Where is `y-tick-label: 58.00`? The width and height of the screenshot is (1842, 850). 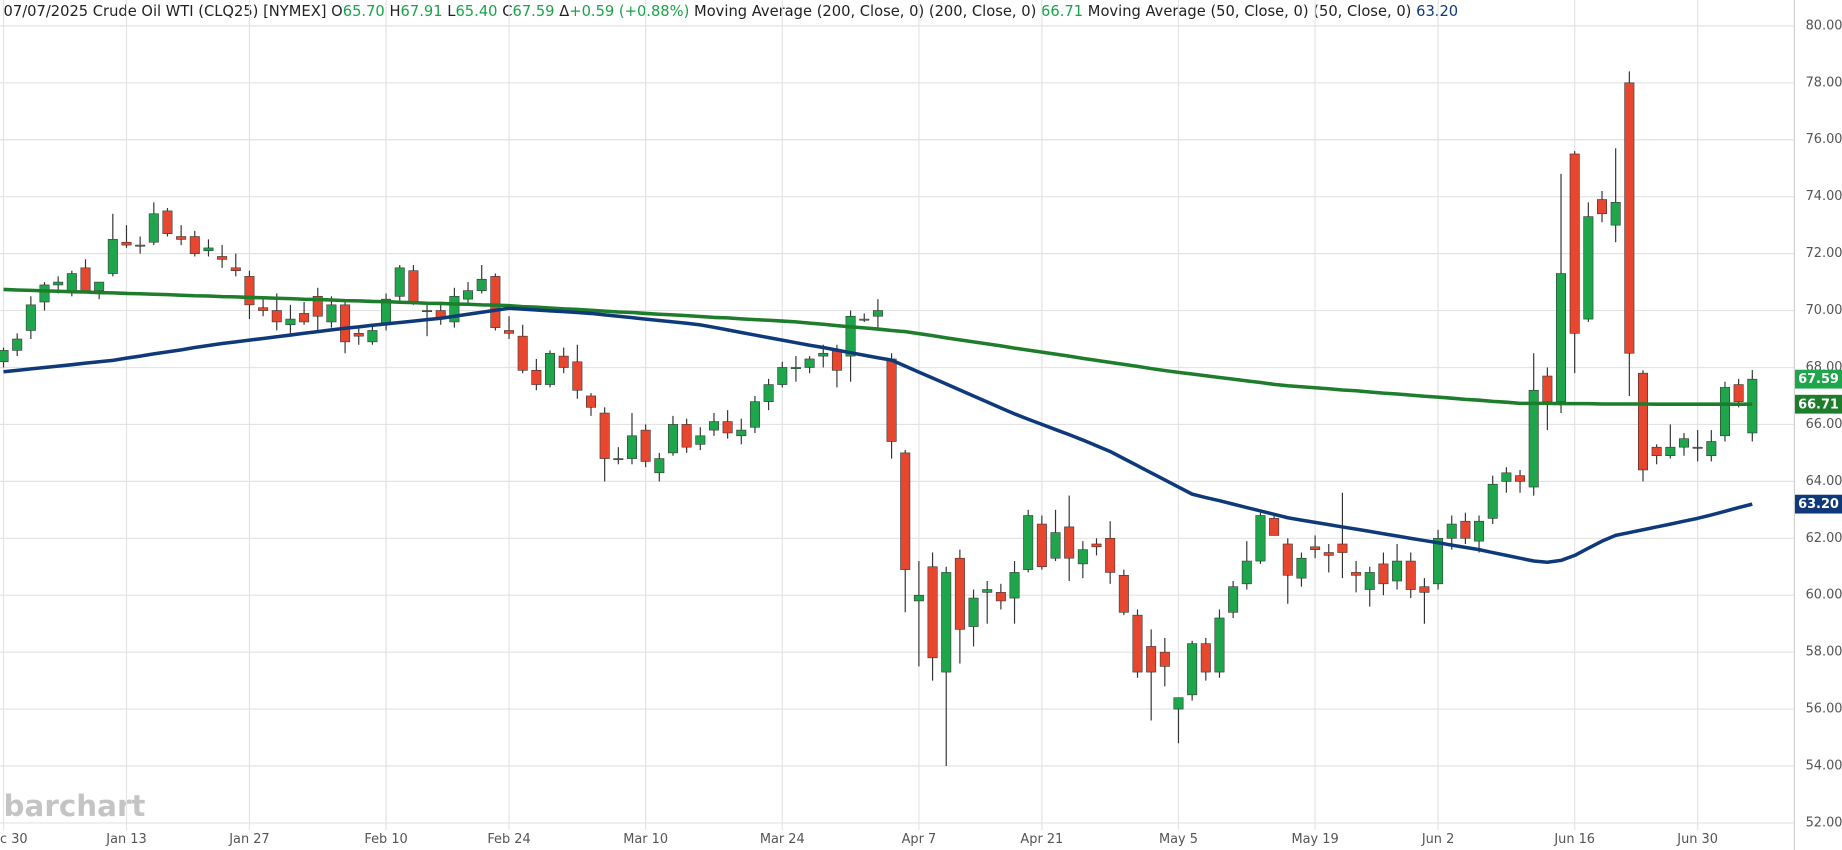
y-tick-label: 58.00 is located at coordinates (1824, 652).